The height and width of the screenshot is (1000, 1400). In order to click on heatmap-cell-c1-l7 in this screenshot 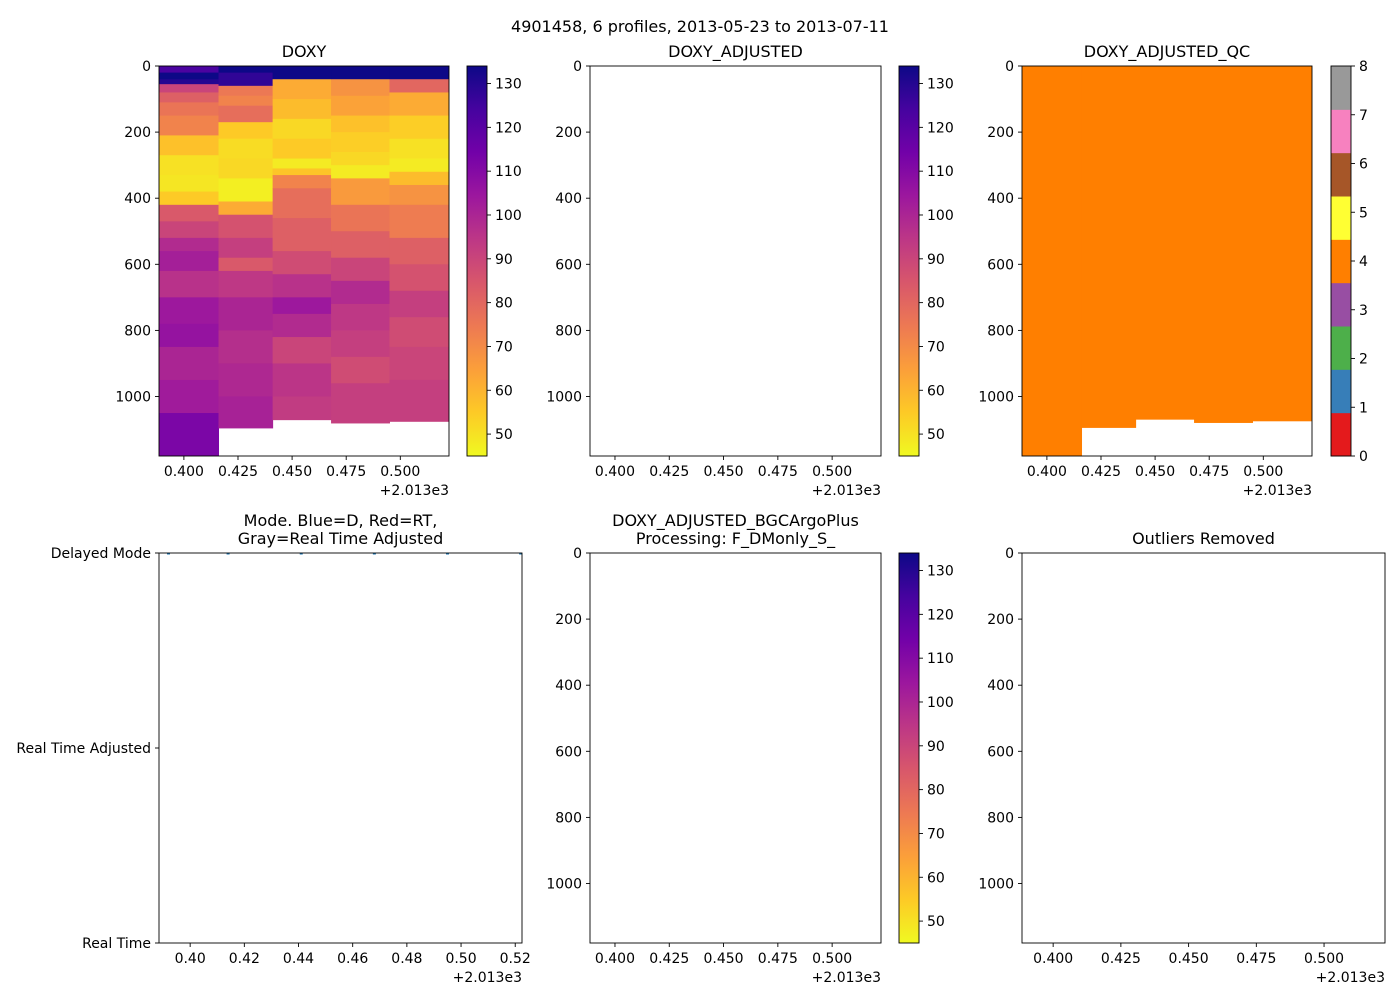, I will do `click(246, 168)`.